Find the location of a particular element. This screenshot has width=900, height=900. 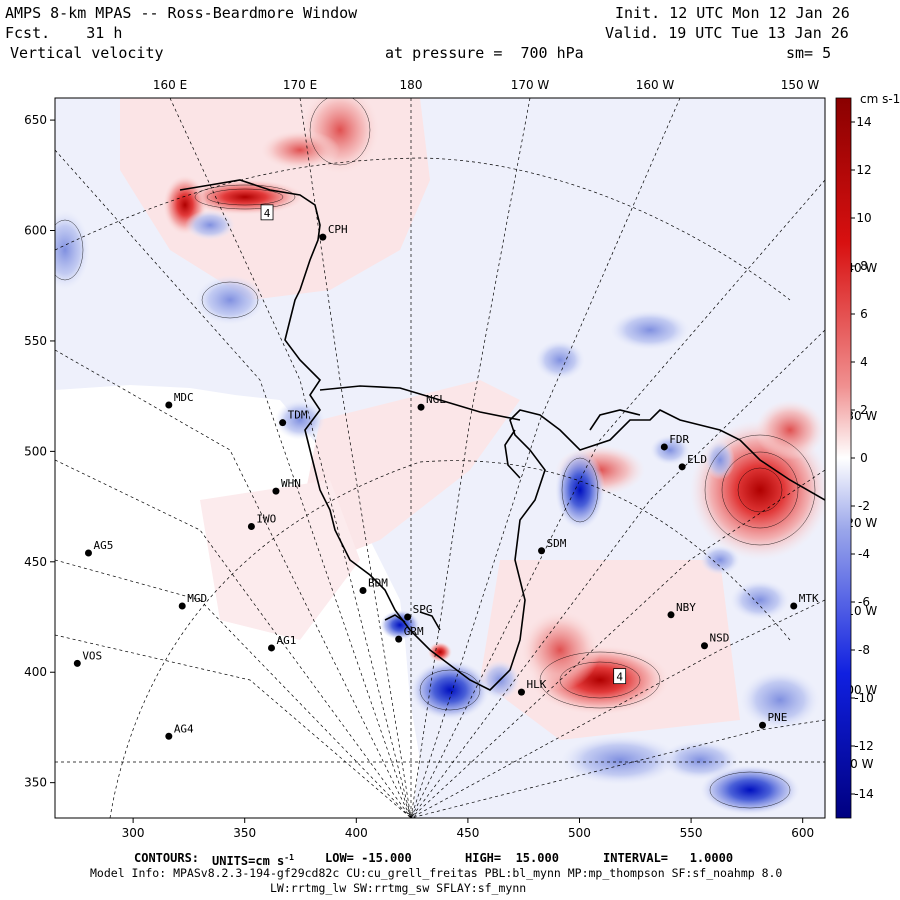

station-label: NBY is located at coordinates (686, 607).